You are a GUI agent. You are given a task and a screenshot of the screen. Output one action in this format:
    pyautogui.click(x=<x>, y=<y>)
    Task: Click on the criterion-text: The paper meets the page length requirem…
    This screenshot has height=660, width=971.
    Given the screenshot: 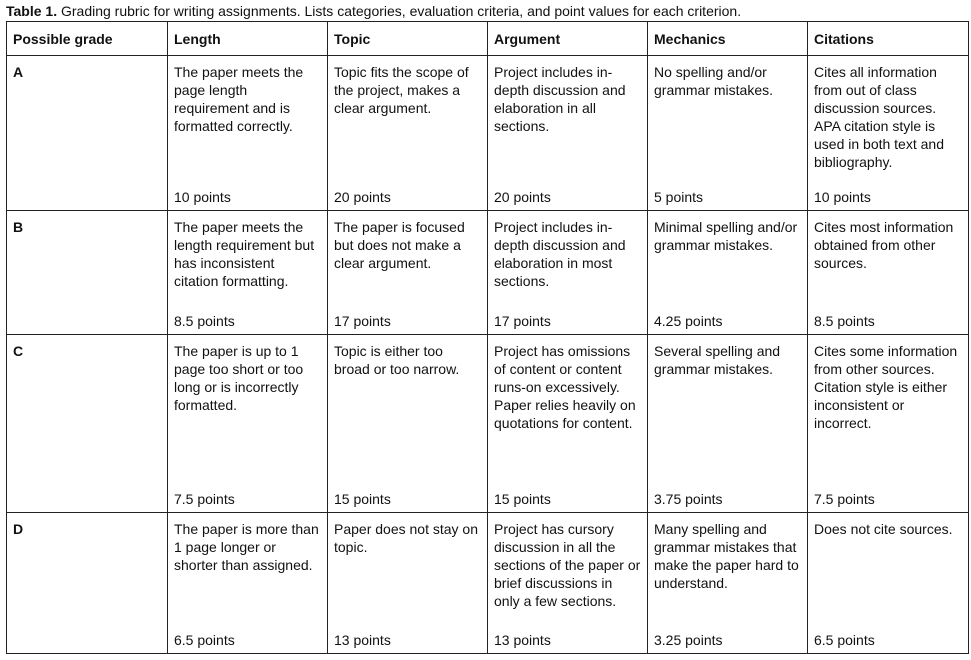 What is the action you would take?
    pyautogui.click(x=239, y=99)
    